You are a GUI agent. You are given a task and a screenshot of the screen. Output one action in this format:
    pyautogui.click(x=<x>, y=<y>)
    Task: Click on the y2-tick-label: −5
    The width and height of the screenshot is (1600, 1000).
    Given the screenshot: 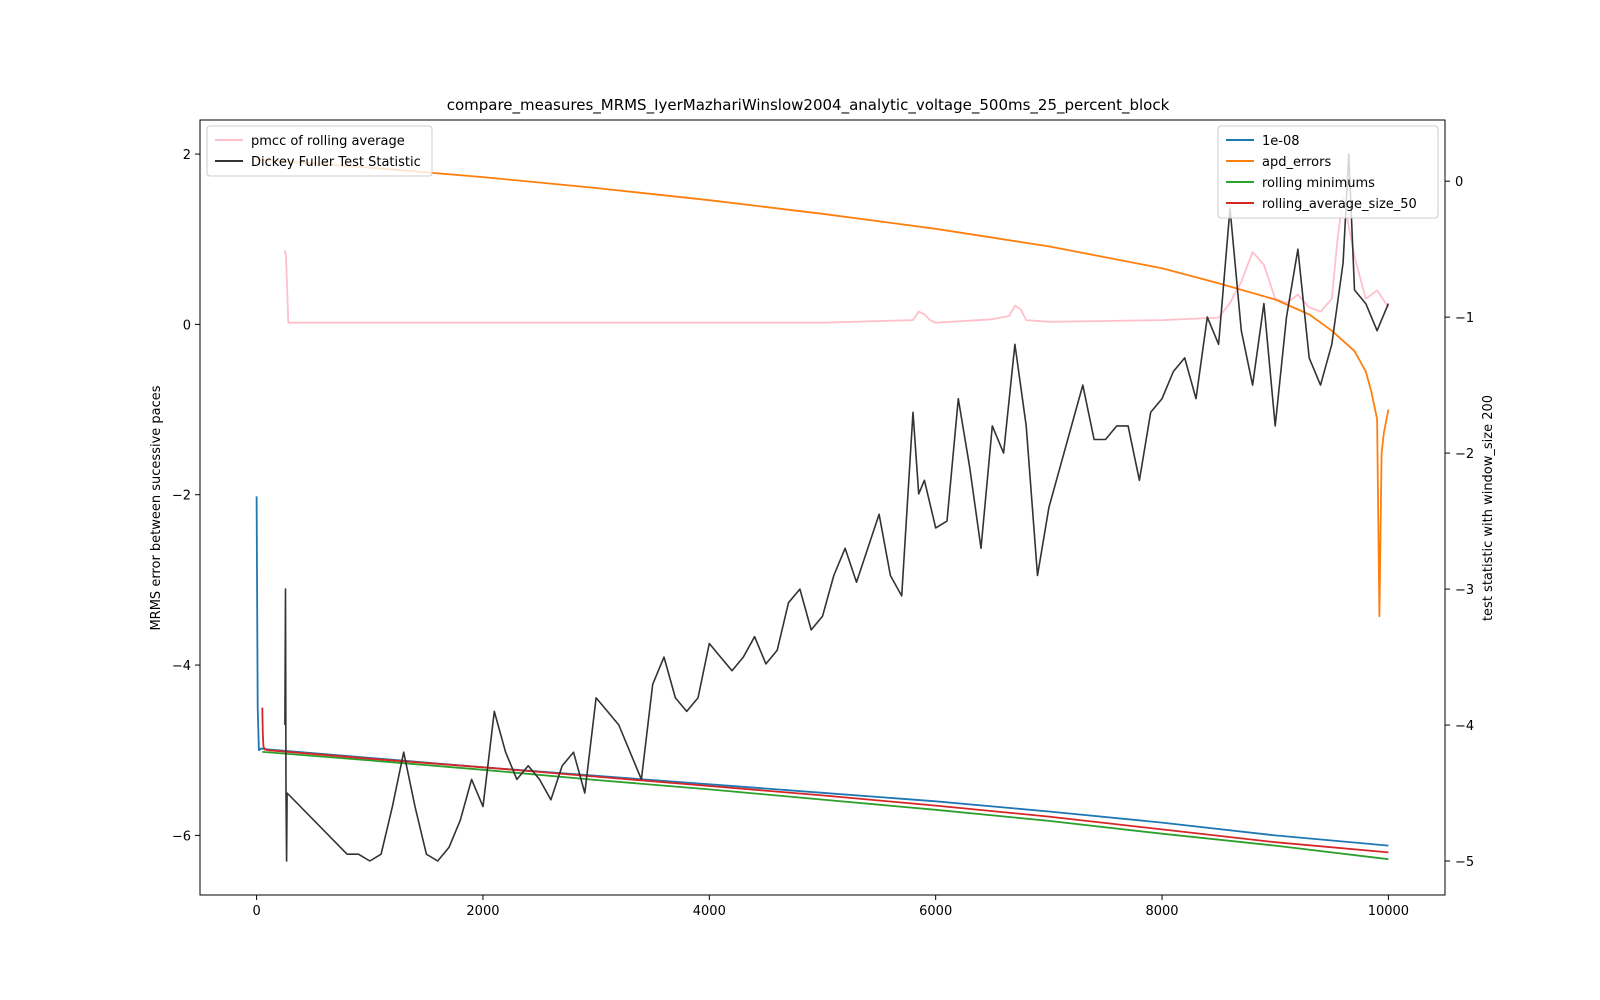 What is the action you would take?
    pyautogui.click(x=1464, y=862)
    